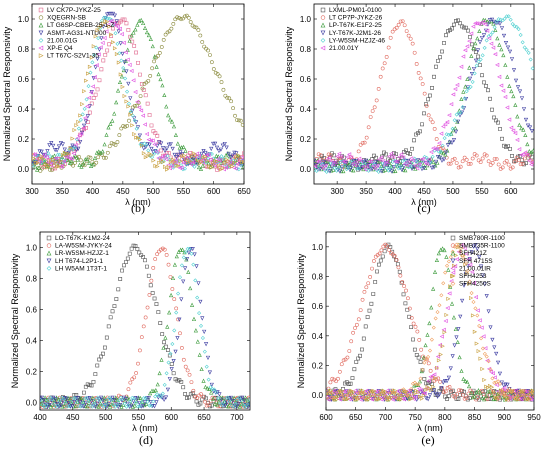 This screenshot has width=550, height=453. I want to click on x-axis-label: λ (nm), so click(430, 428).